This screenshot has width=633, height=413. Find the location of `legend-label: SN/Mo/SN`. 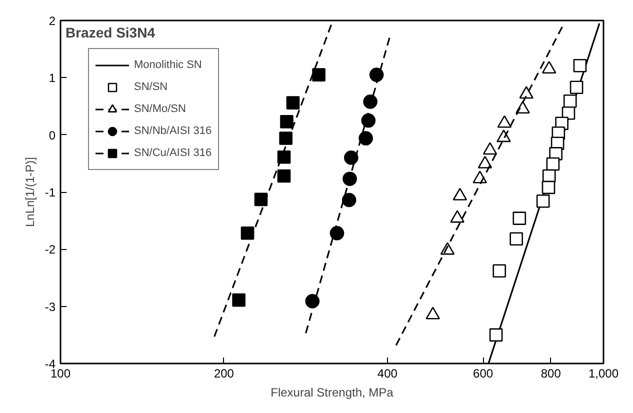

legend-label: SN/Mo/SN is located at coordinates (160, 109).